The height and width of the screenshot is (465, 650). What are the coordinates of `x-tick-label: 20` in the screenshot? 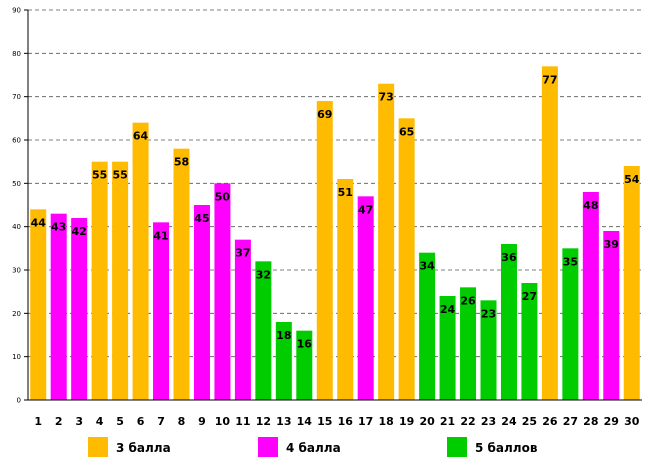 It's located at (427, 421).